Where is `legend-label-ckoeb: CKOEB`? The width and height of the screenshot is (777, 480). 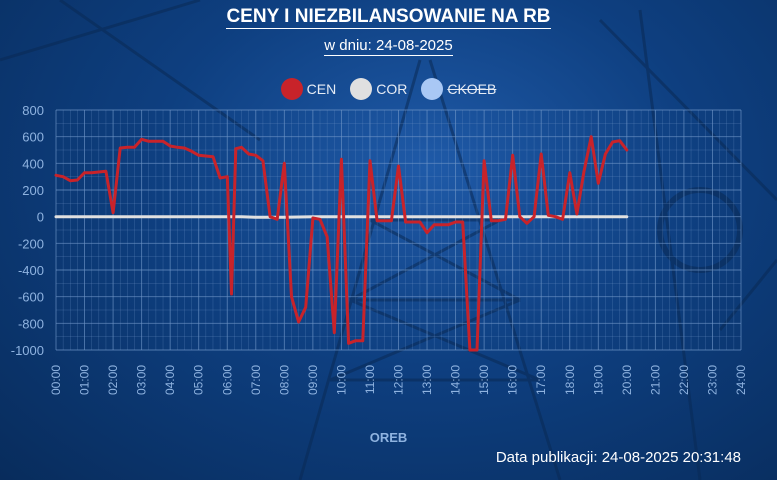
legend-label-ckoeb: CKOEB is located at coordinates (472, 89).